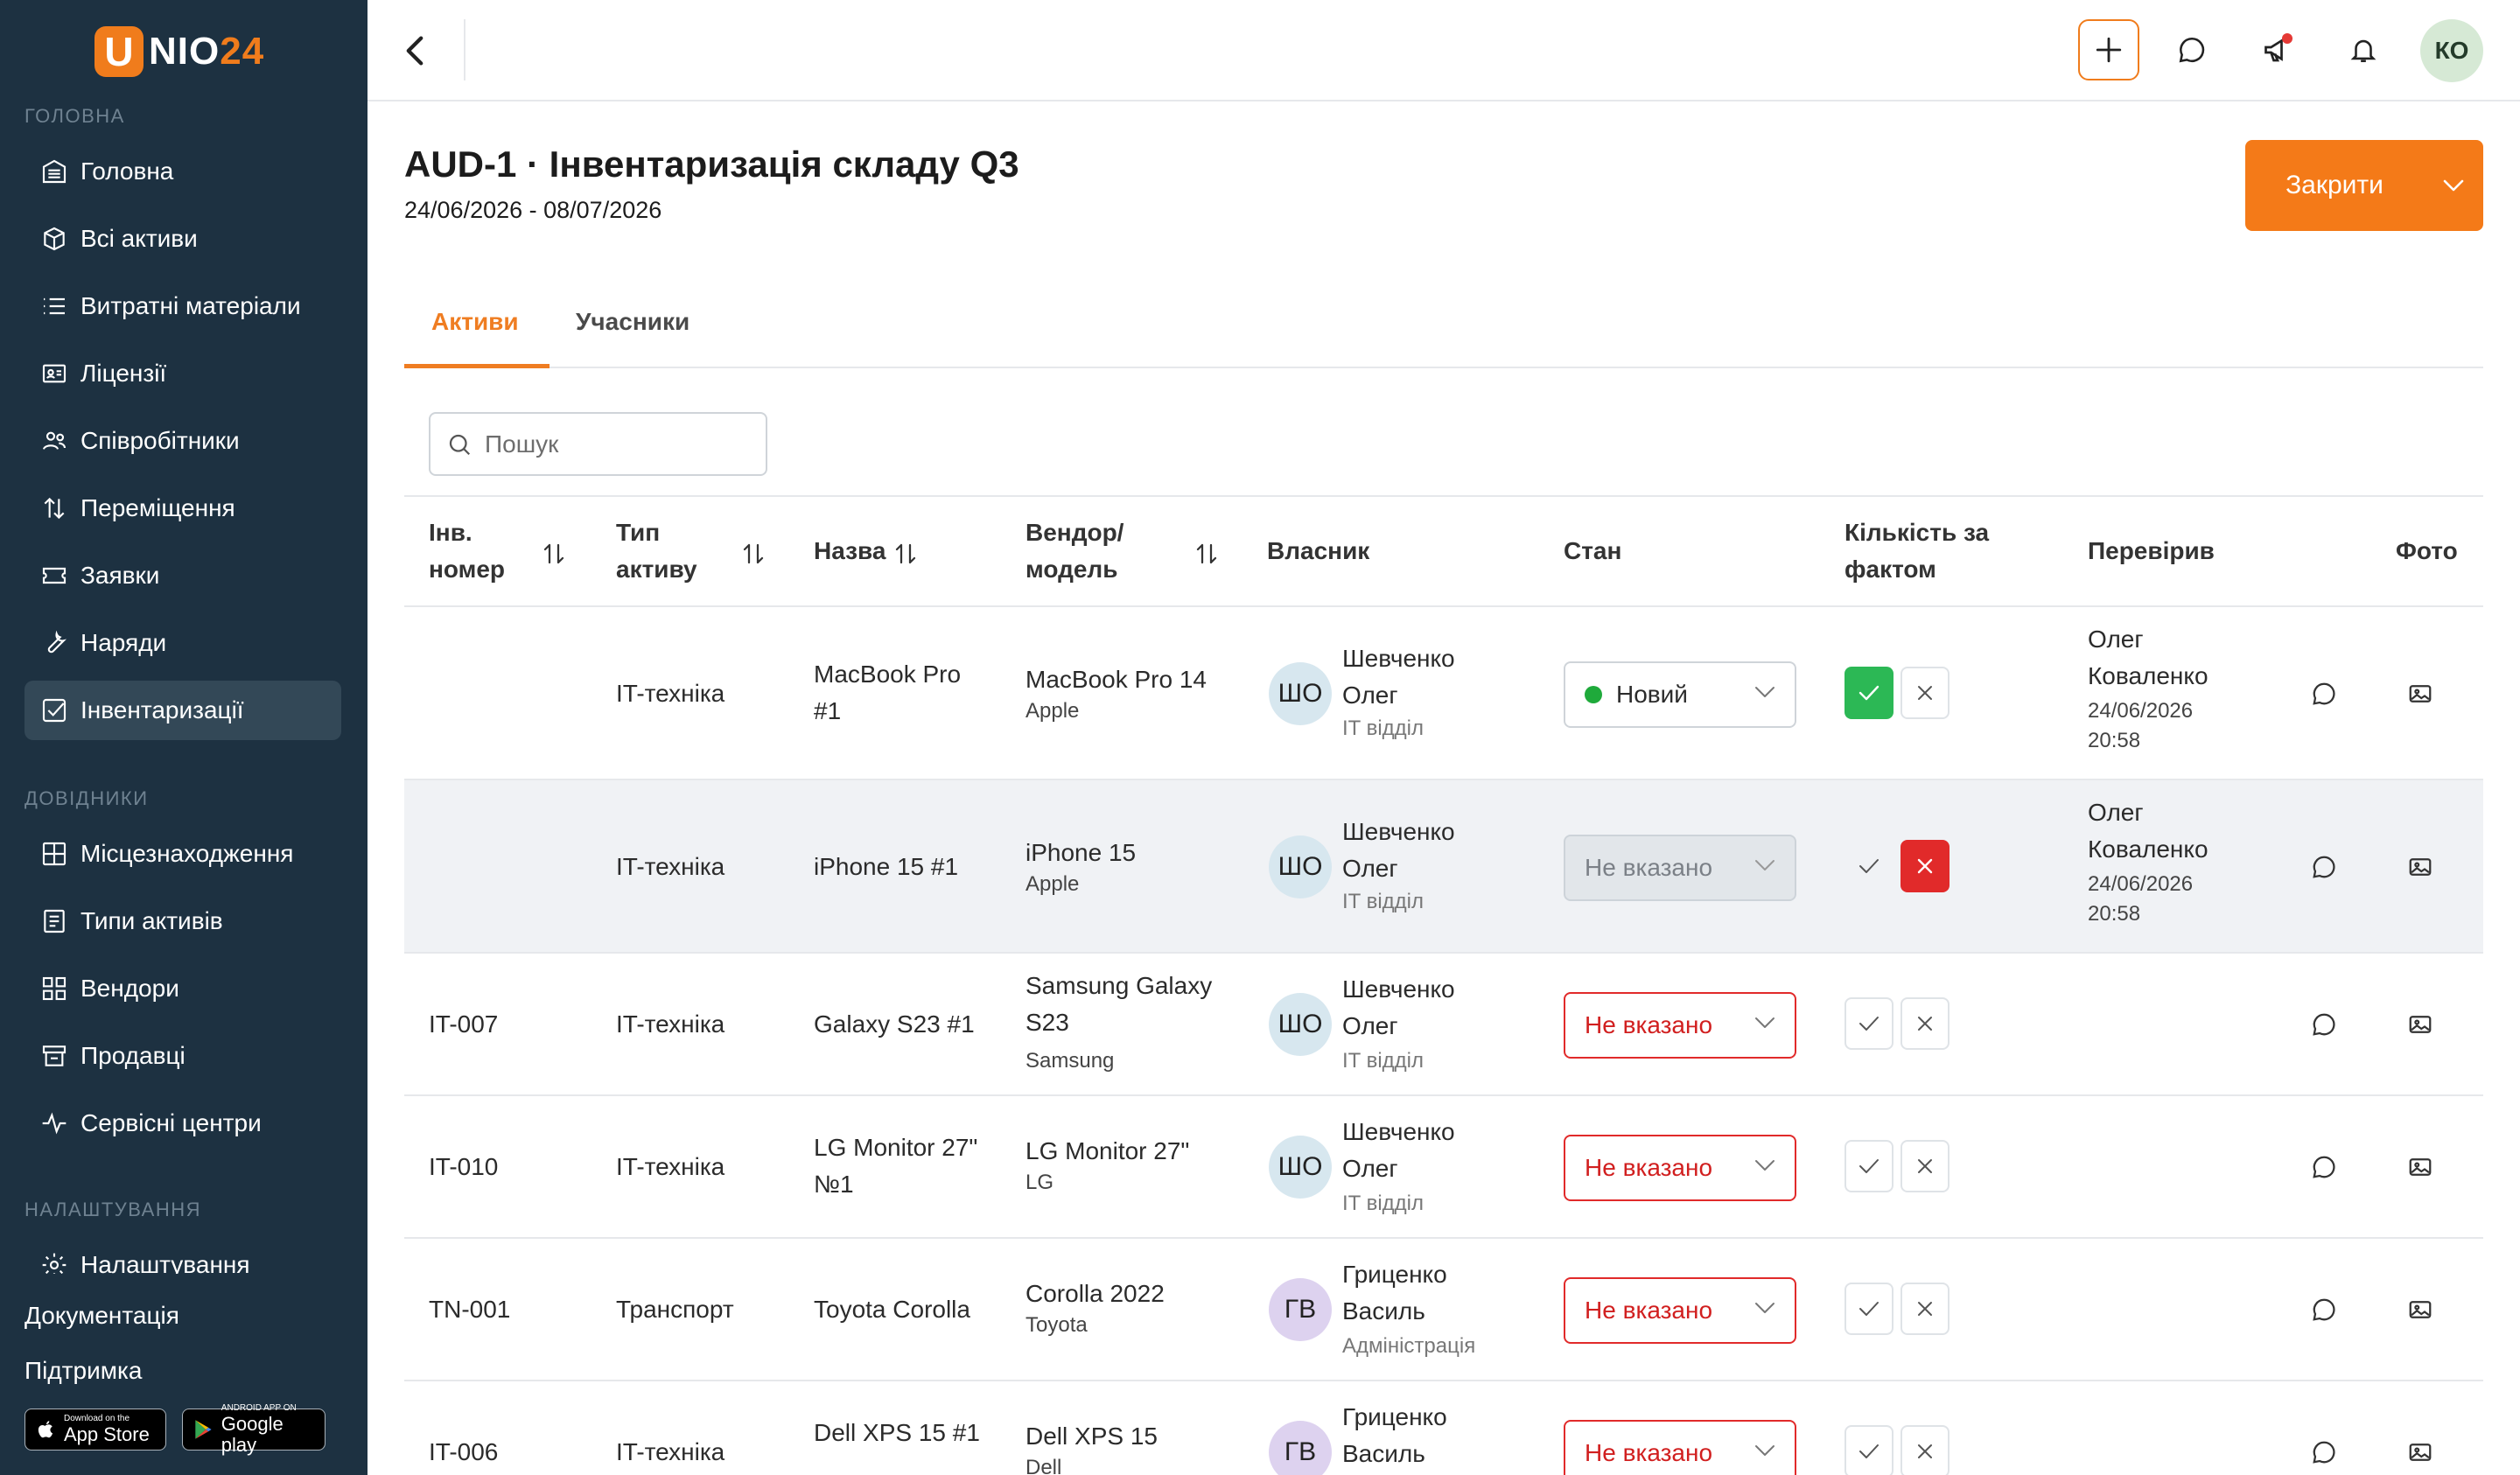  I want to click on chat-icon, so click(2192, 50).